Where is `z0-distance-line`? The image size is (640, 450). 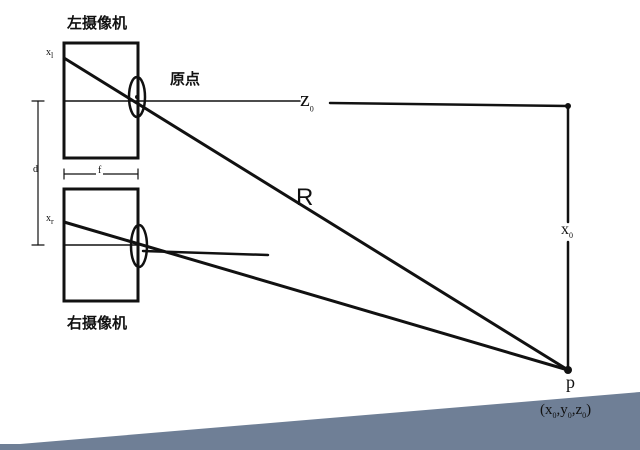 z0-distance-line is located at coordinates (449, 104).